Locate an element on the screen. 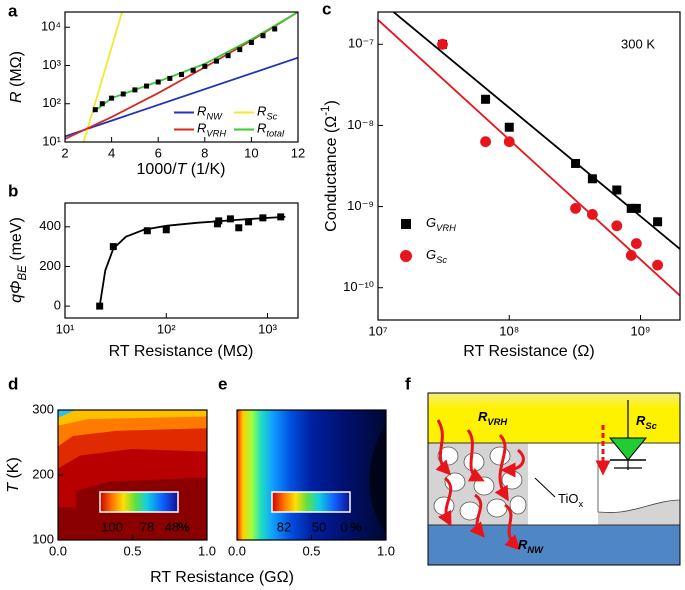  legend-swatch is located at coordinates (406, 224).